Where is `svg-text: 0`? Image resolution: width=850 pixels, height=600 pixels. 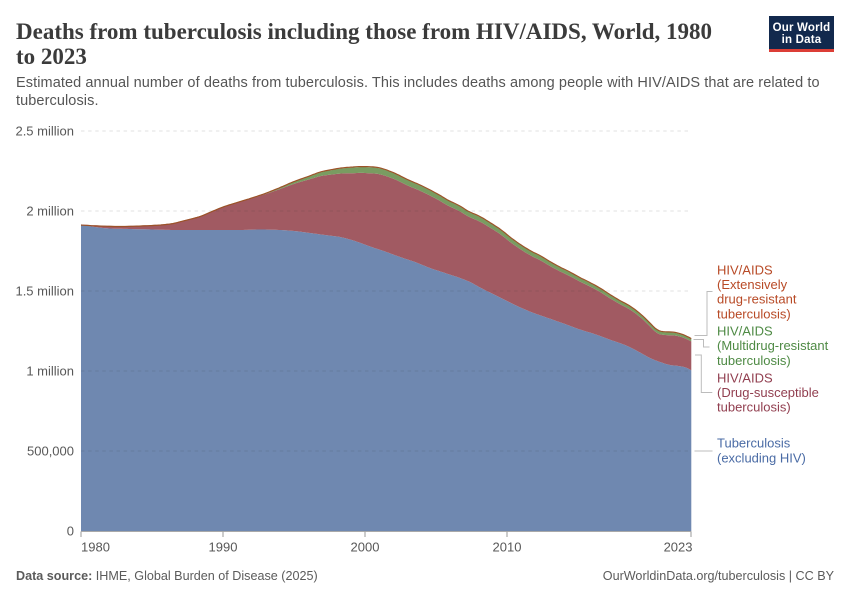
svg-text: 0 is located at coordinates (70, 531).